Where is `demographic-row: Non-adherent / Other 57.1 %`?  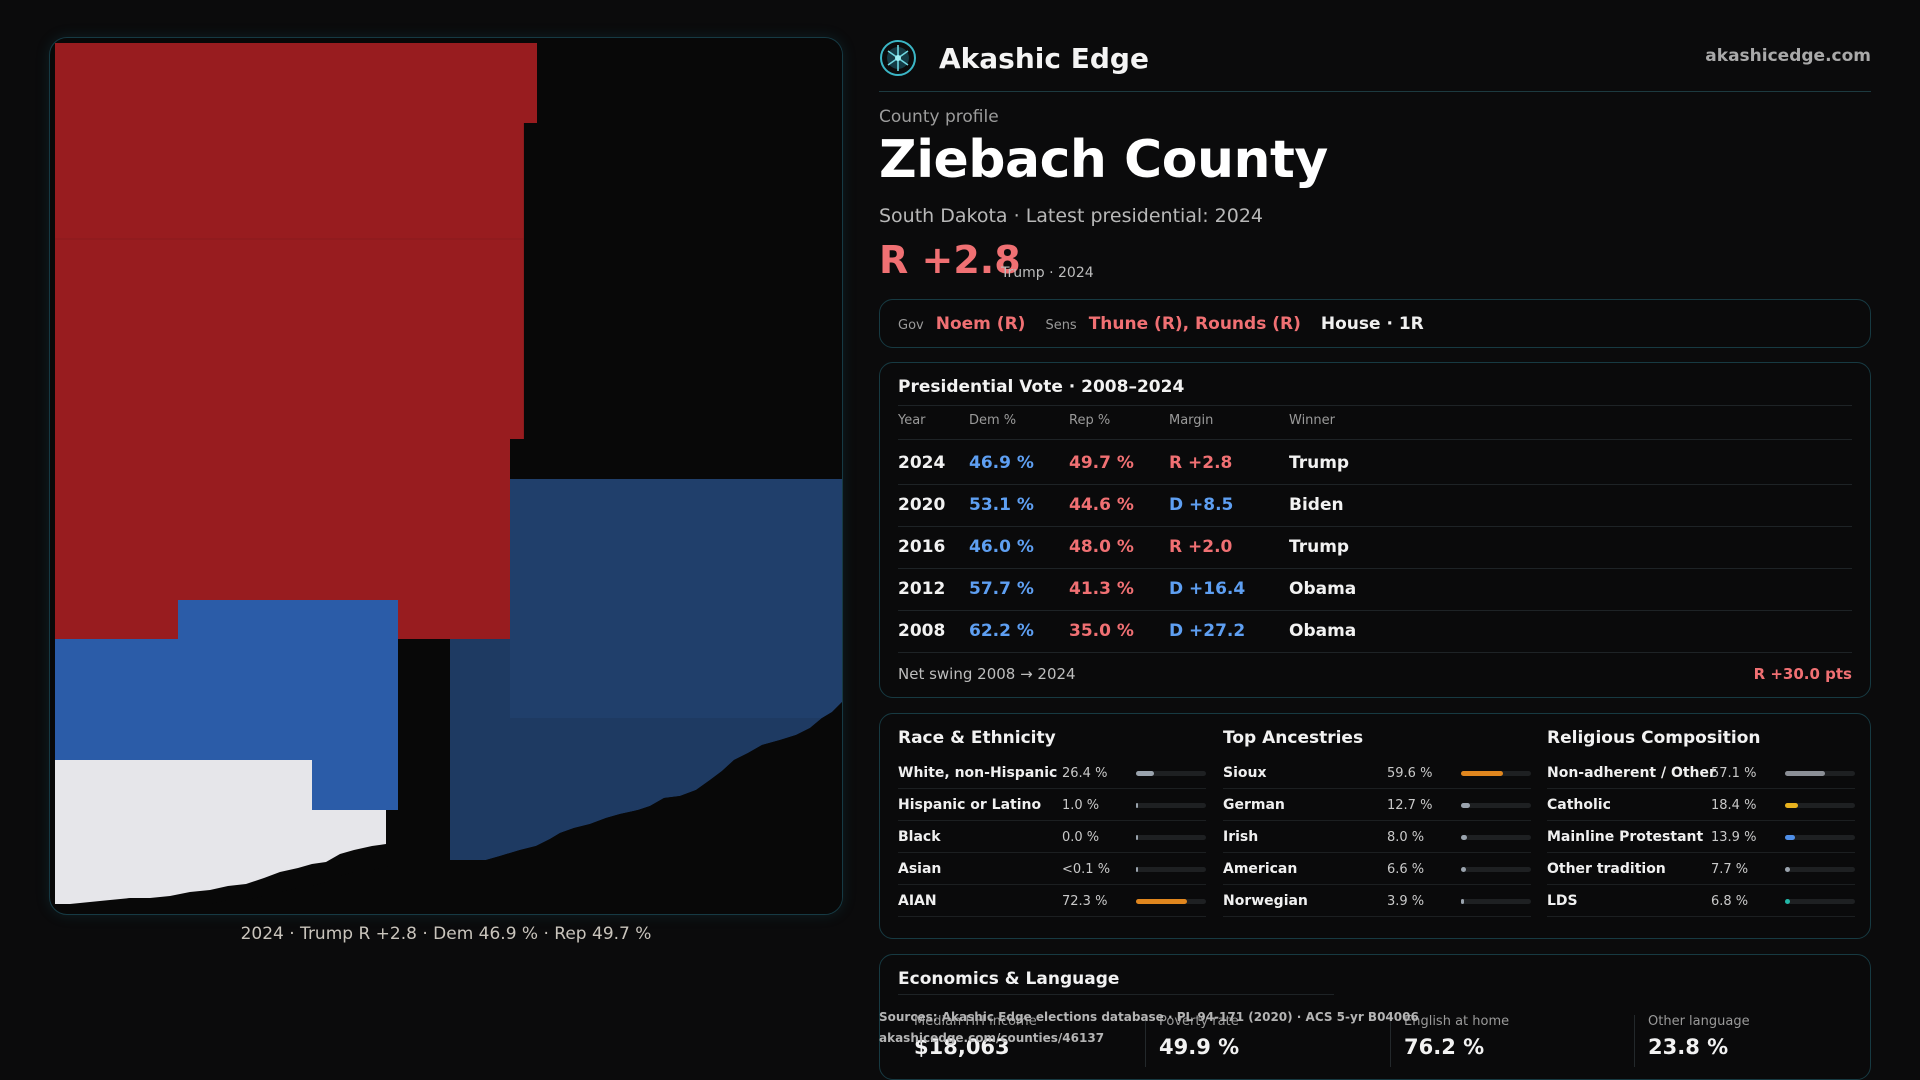 demographic-row: Non-adherent / Other 57.1 % is located at coordinates (1701, 773).